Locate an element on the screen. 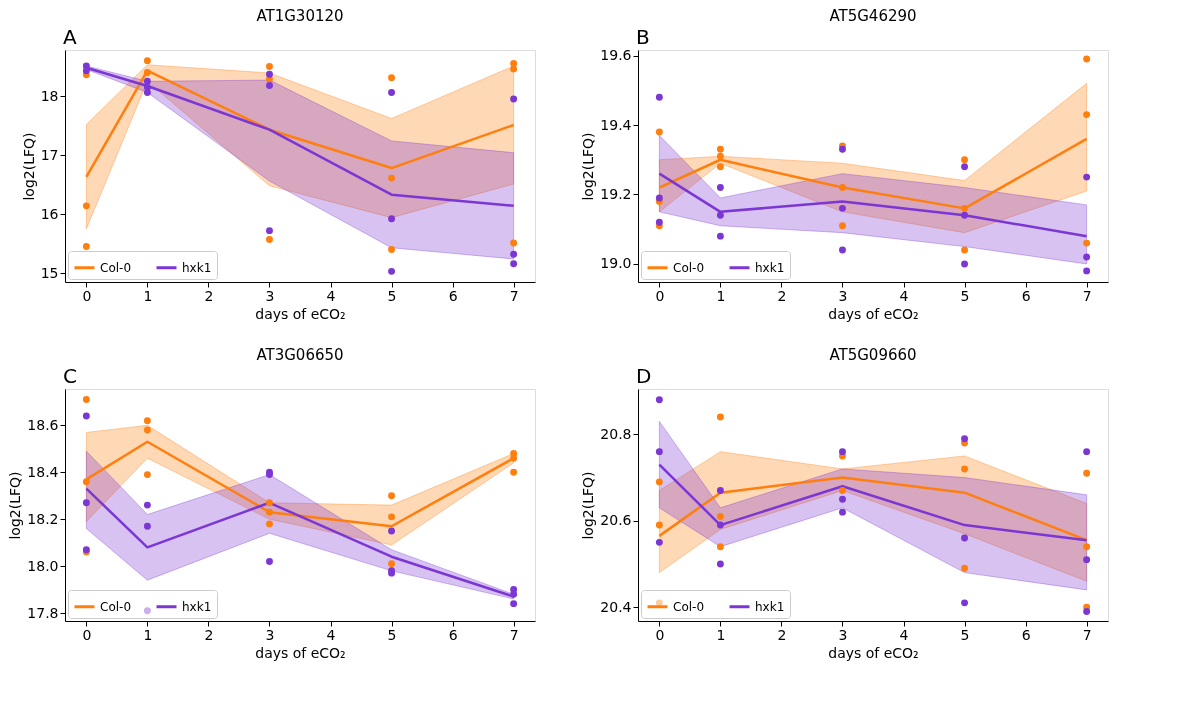 Image resolution: width=1203 pixels, height=706 pixels. chart-title: AT3G06650 is located at coordinates (300, 355).